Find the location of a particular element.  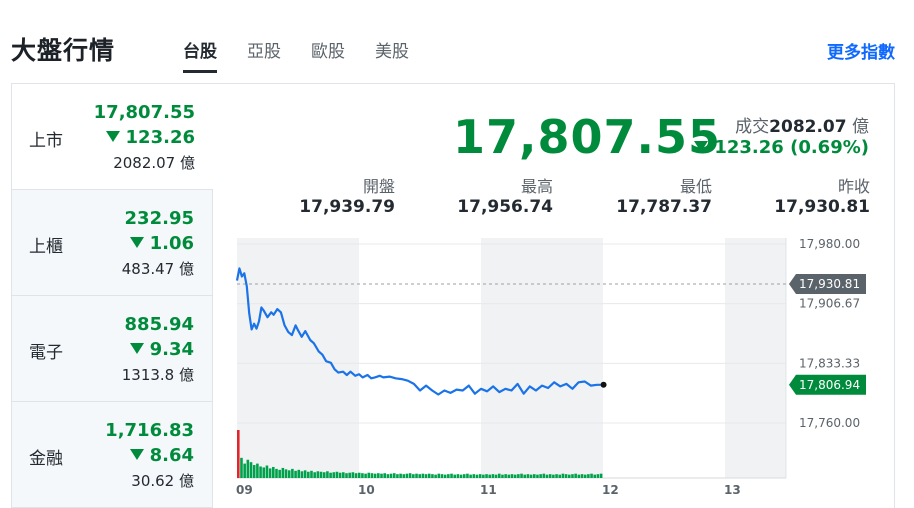

stat-low: 最低 17,787.37 is located at coordinates (637, 195).